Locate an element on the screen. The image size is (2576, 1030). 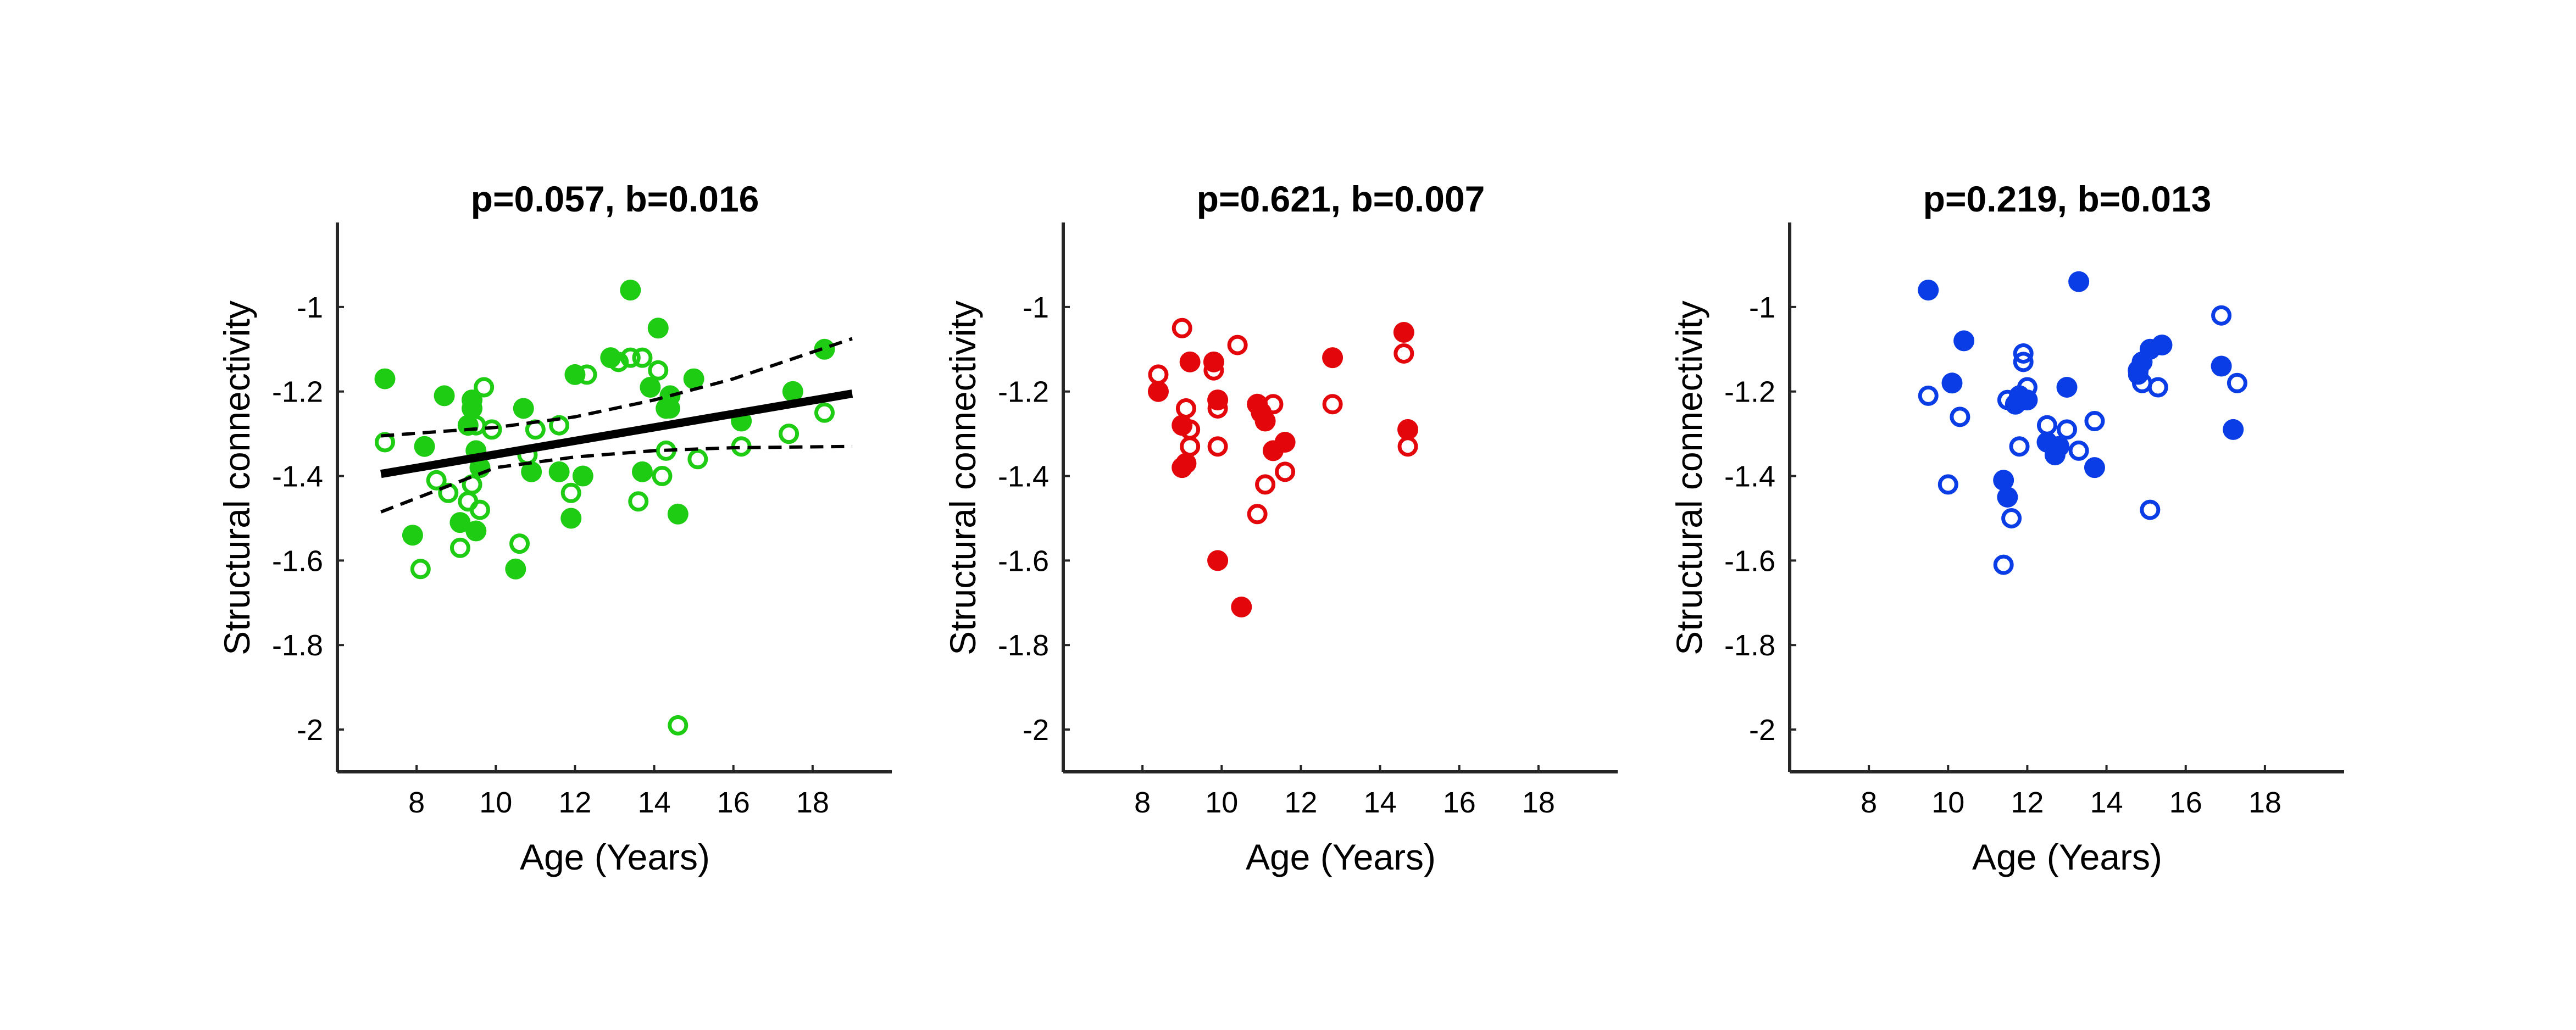
ci-lower-line is located at coordinates (616, 479).